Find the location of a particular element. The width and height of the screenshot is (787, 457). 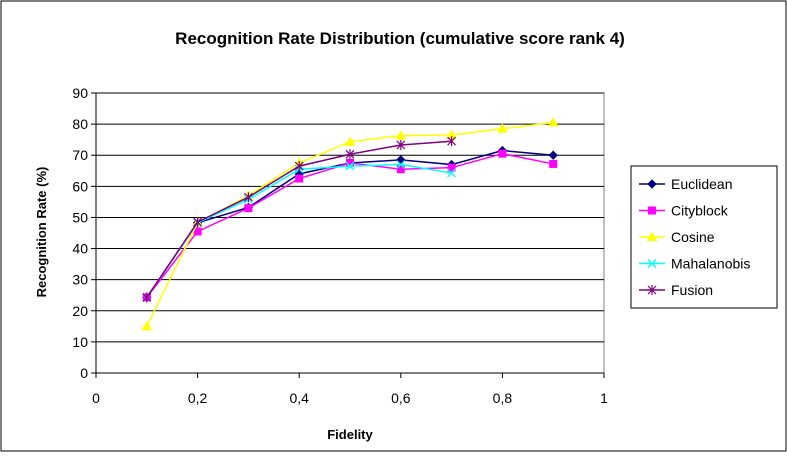

y-tick-label: 10 is located at coordinates (80, 342).